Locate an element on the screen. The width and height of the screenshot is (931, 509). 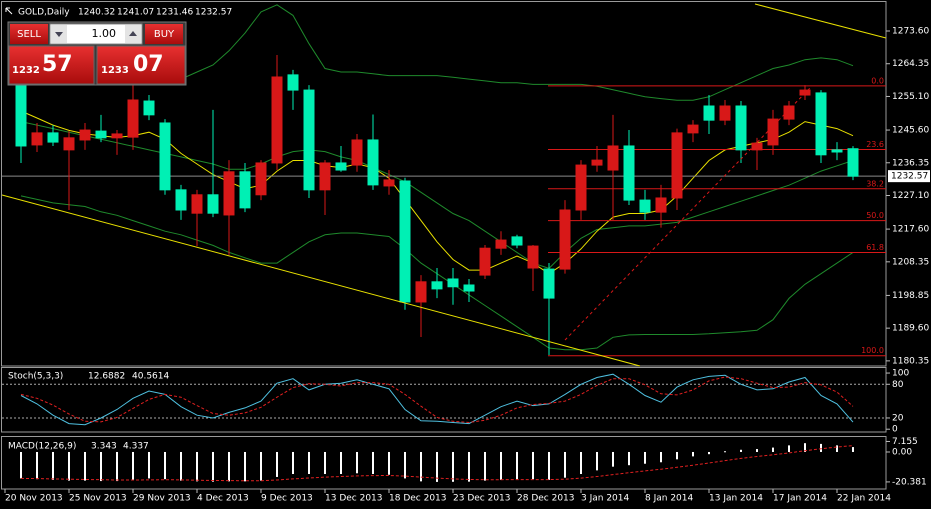
y-tick-label: 20 is located at coordinates (898, 418).